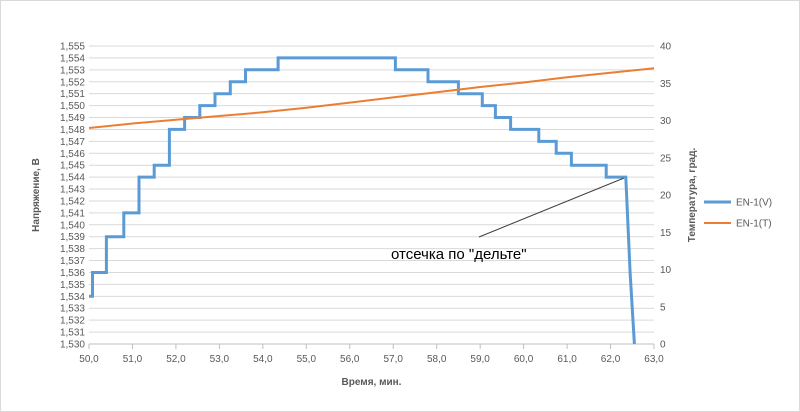 The width and height of the screenshot is (800, 412). What do you see at coordinates (263, 359) in the screenshot?
I see `x-tick-label: 54,0` at bounding box center [263, 359].